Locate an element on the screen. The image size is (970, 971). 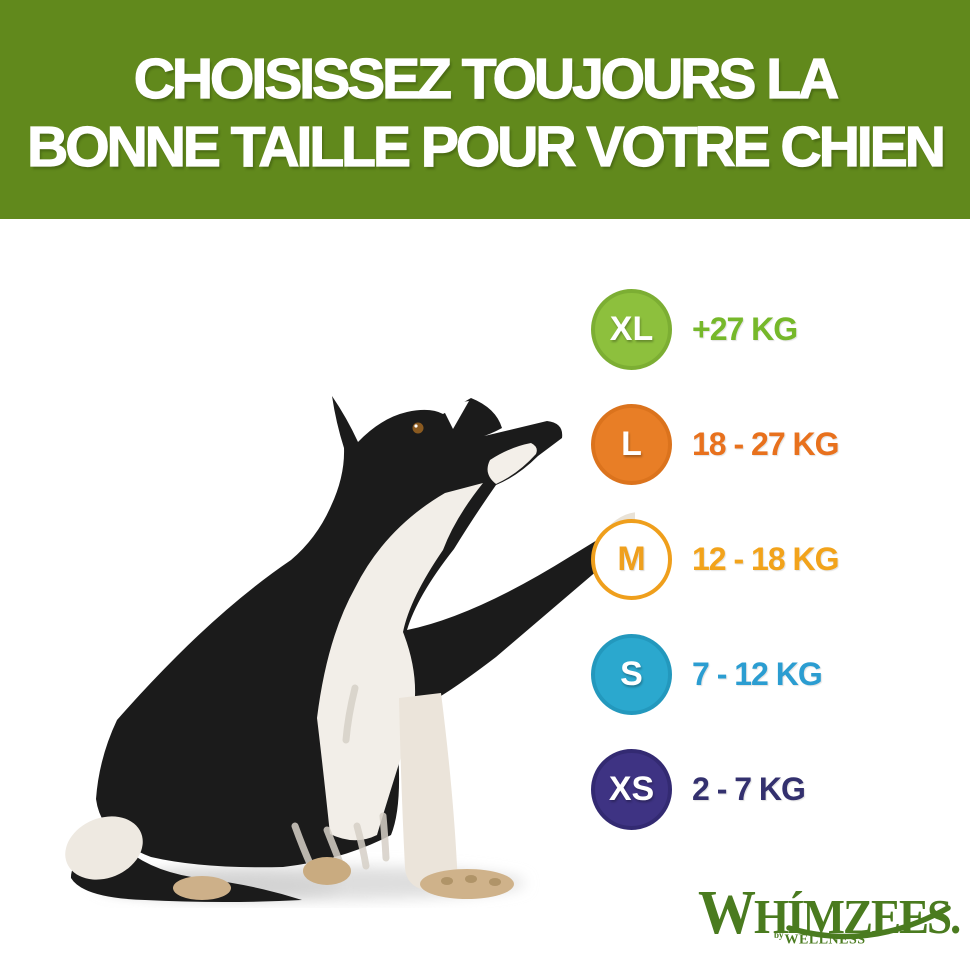
weight-range-label: 12 - 18 KG is located at coordinates (766, 559).